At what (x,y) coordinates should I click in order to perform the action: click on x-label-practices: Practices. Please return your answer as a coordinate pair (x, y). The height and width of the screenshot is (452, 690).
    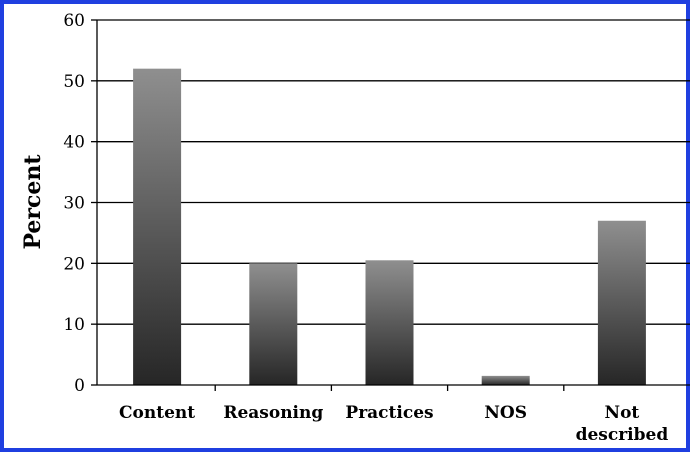
    Looking at the image, I should click on (389, 413).